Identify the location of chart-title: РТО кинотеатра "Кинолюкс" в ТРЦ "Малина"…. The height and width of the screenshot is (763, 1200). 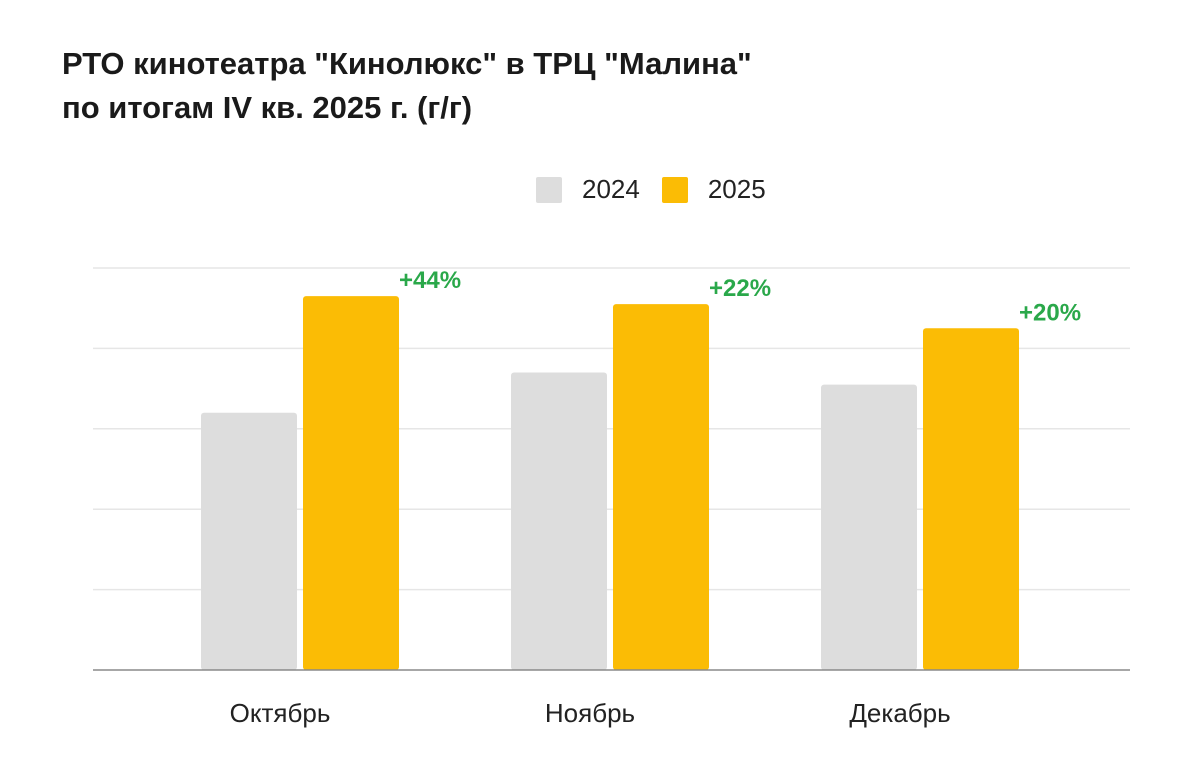
(407, 86).